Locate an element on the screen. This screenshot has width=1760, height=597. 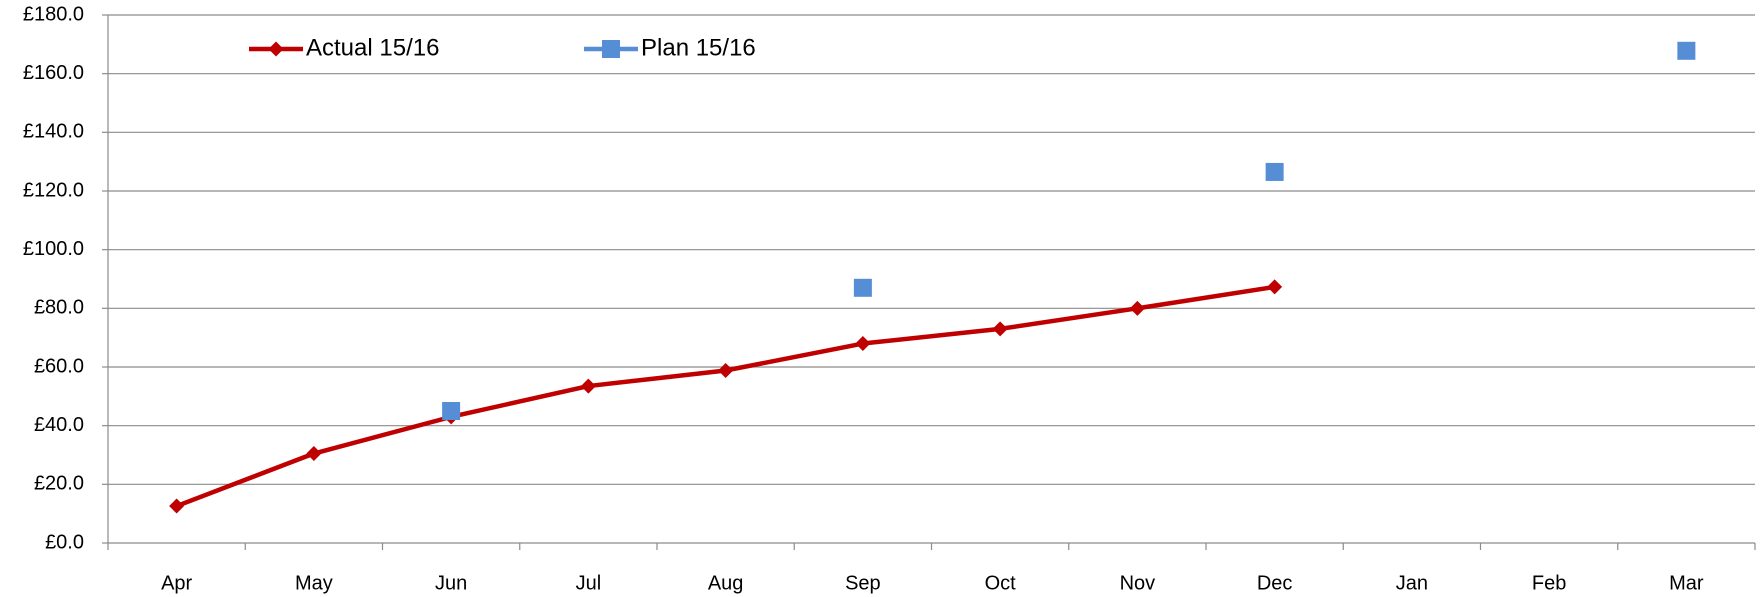
y-tick-label: £80.0 is located at coordinates (59, 308).